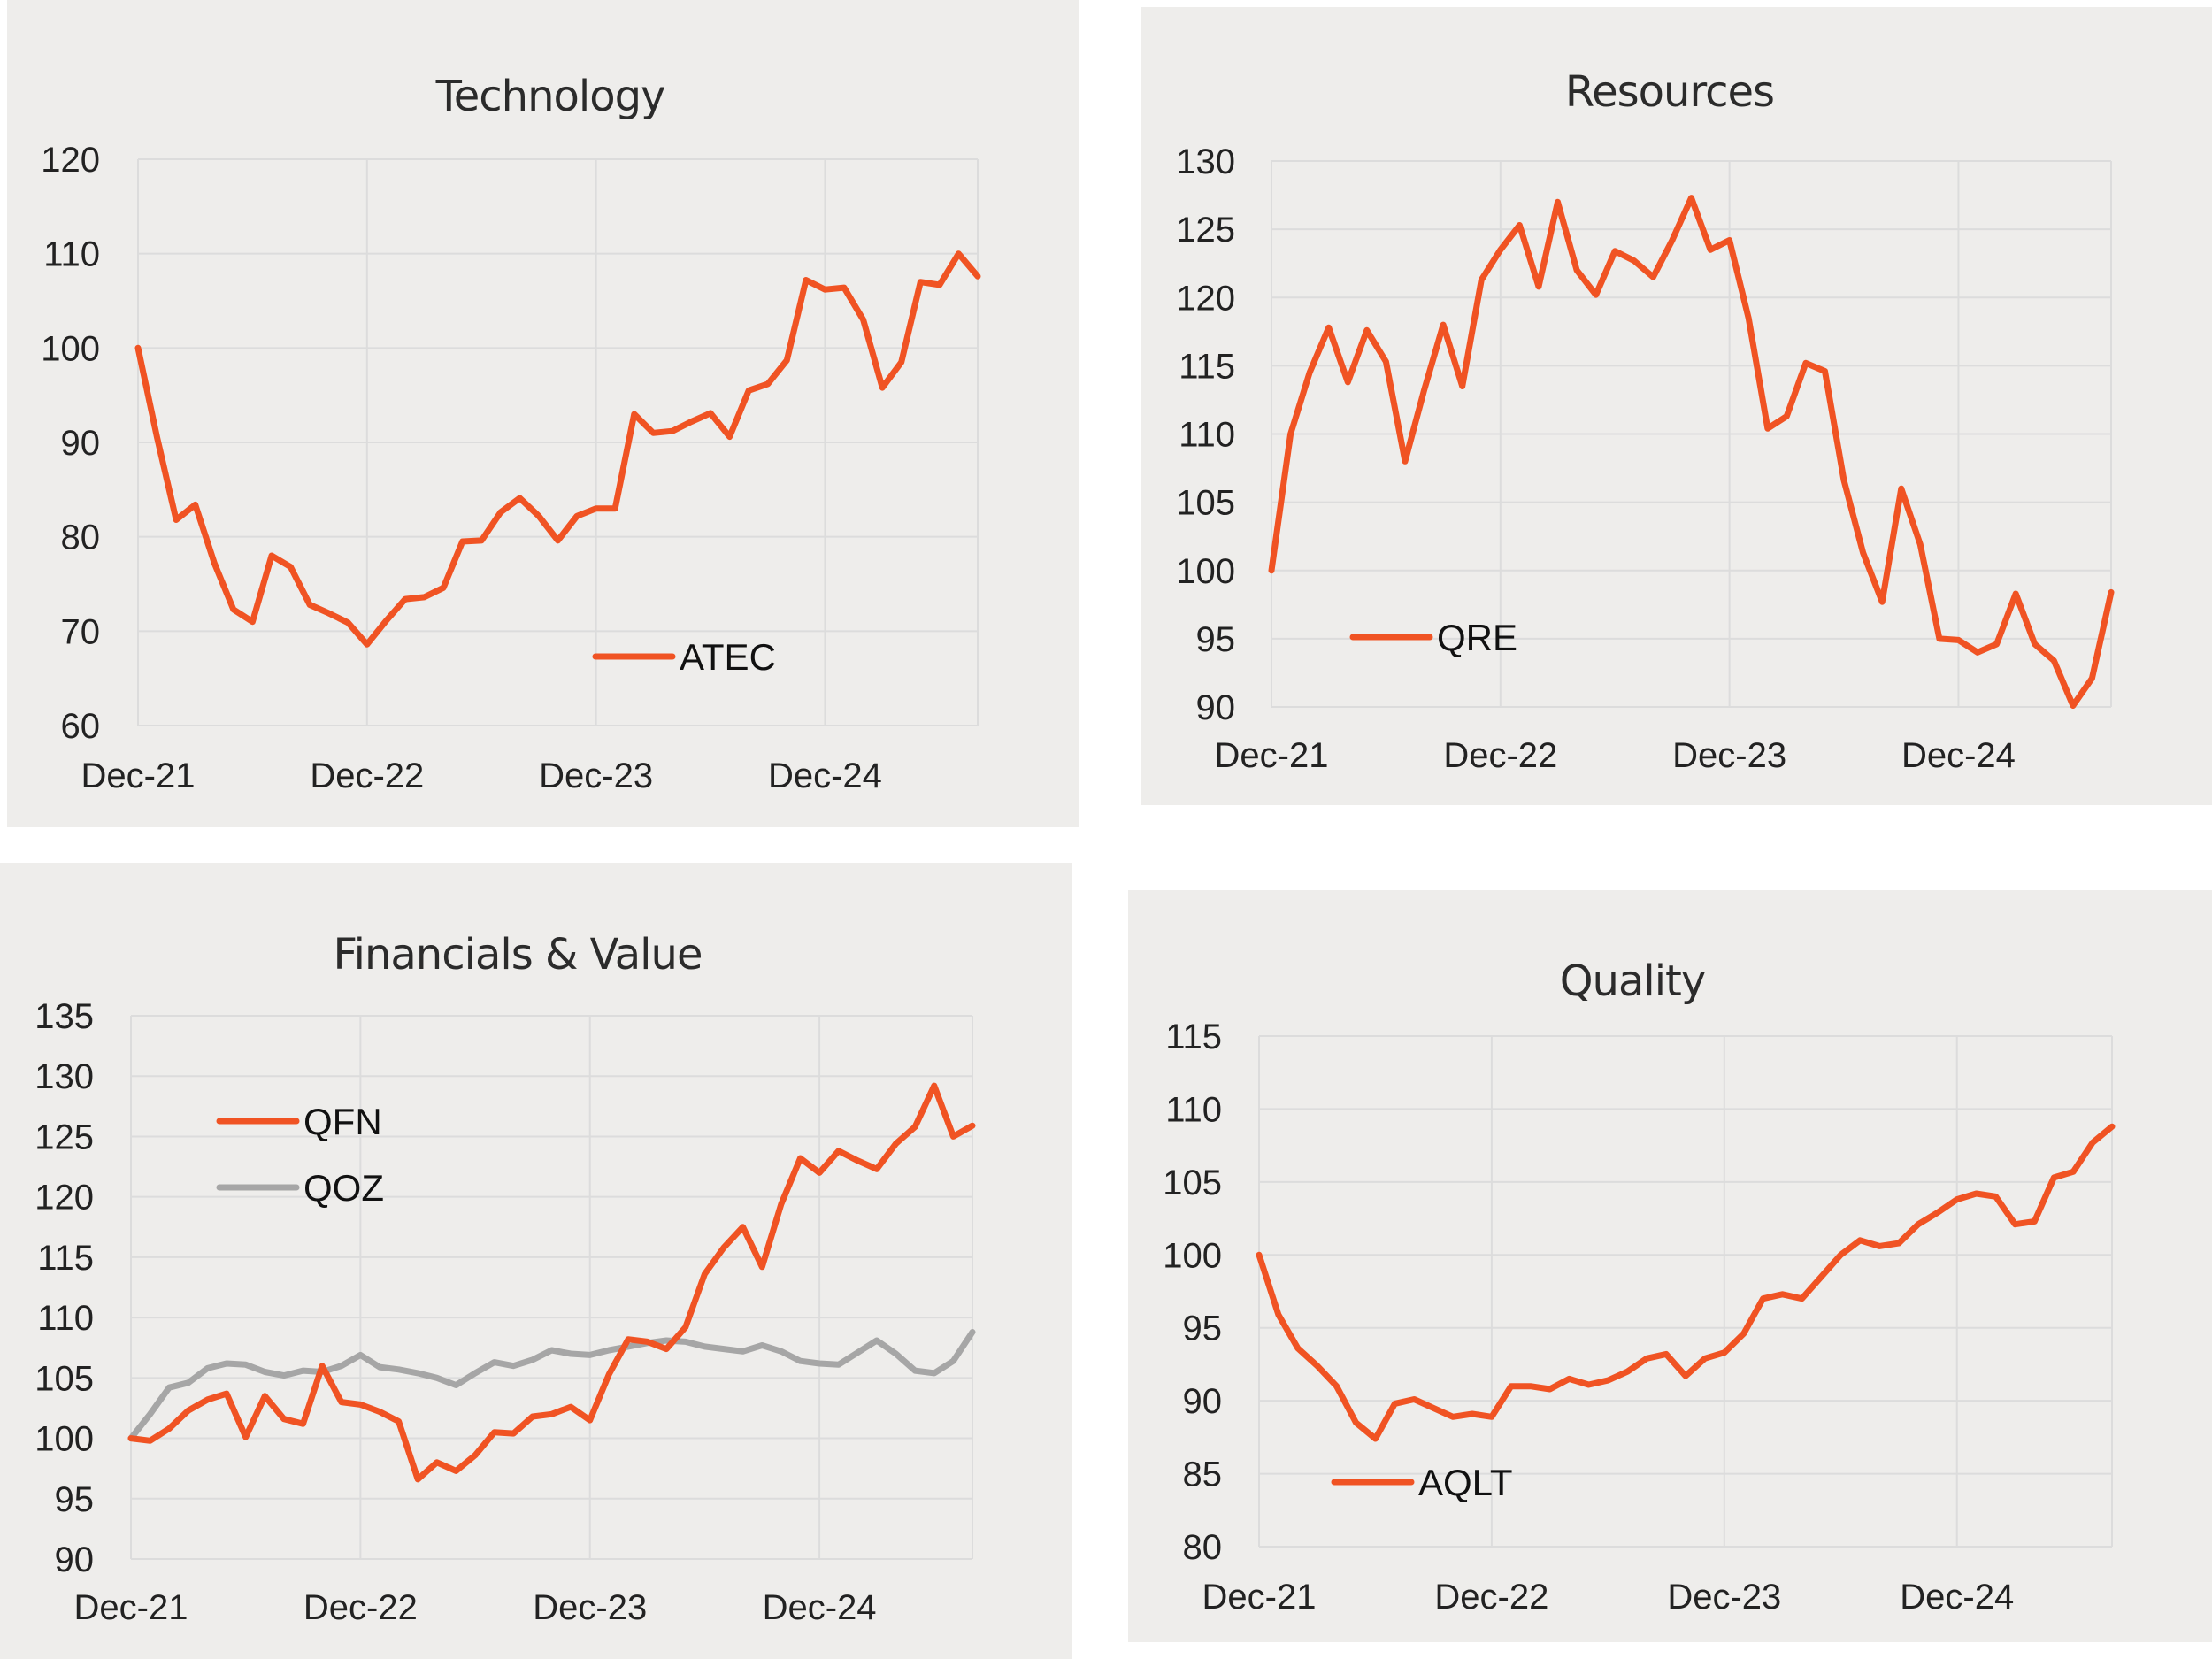 The image size is (2212, 1659). Describe the element at coordinates (551, 1386) in the screenshot. I see `series-line-qoz` at that location.